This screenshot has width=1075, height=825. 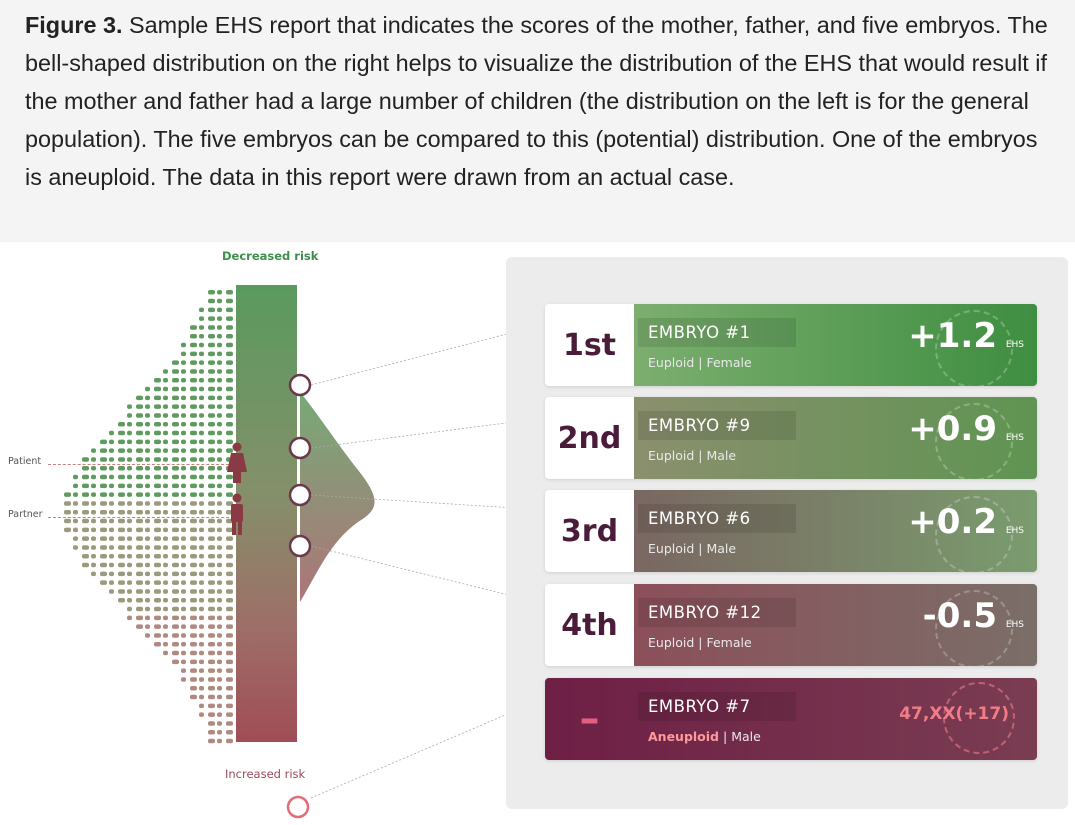 I want to click on risk-gradient-bar, so click(x=266, y=513).